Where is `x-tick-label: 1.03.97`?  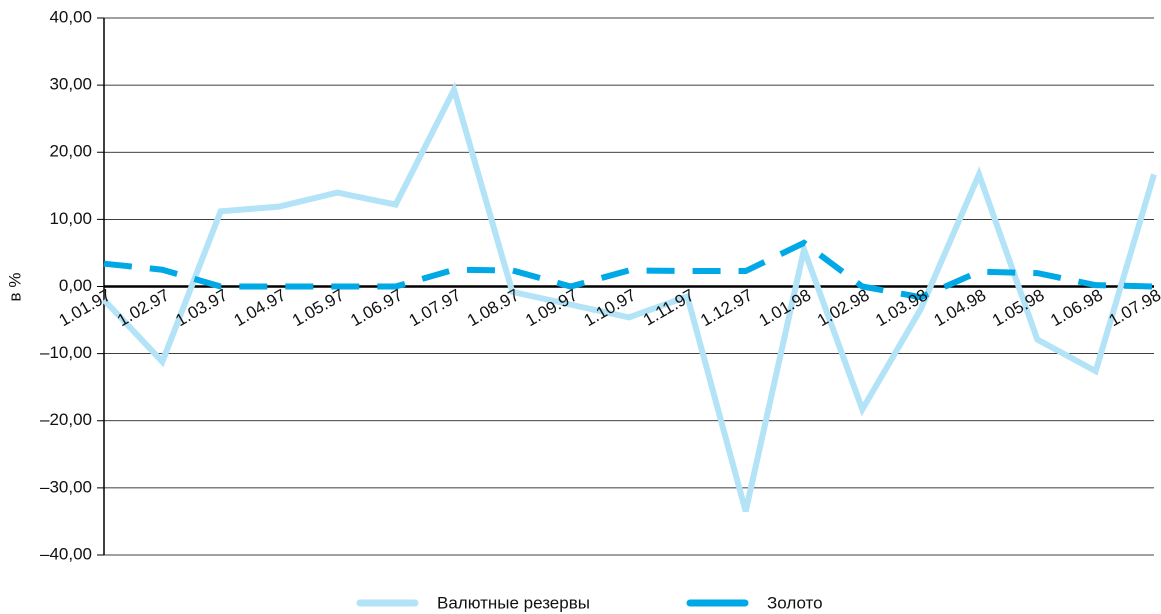 x-tick-label: 1.03.97 is located at coordinates (201, 307).